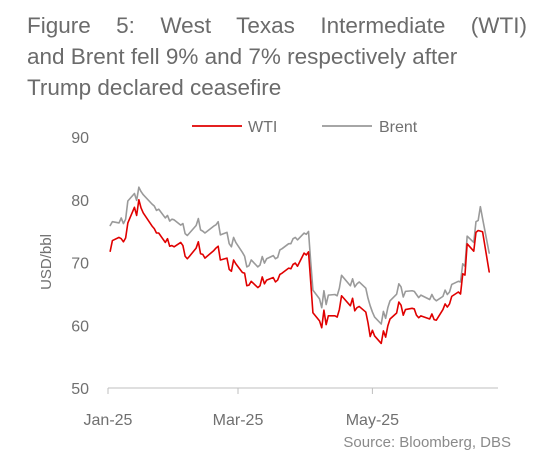 This screenshot has height=476, width=539. Describe the element at coordinates (80, 138) in the screenshot. I see `y-tick-label: 90` at that location.